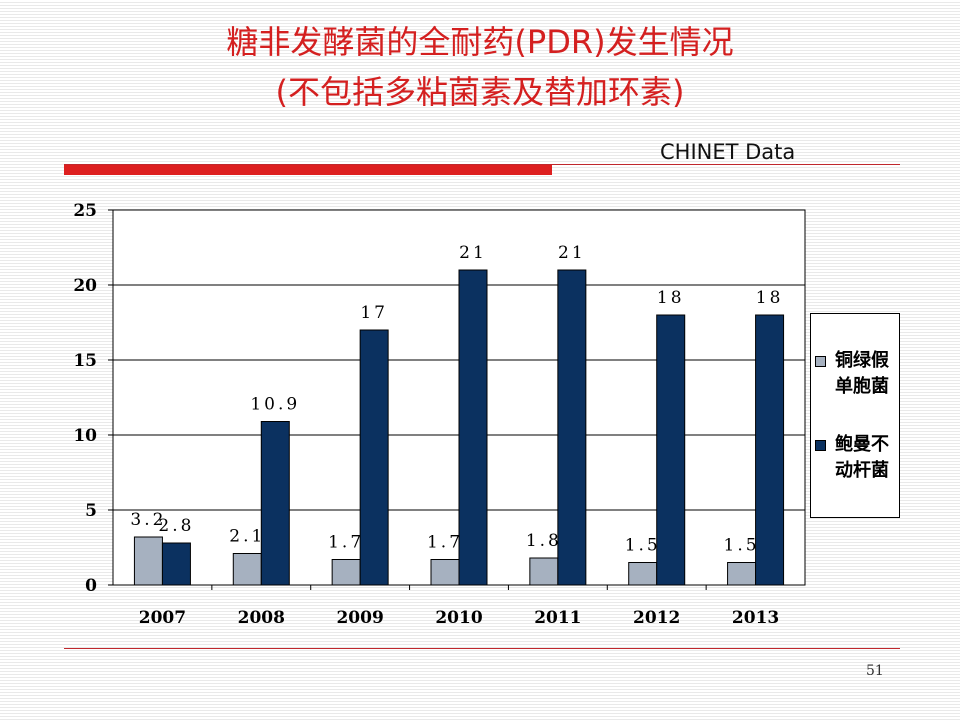  What do you see at coordinates (359, 618) in the screenshot?
I see `x-tick-label: 2009` at bounding box center [359, 618].